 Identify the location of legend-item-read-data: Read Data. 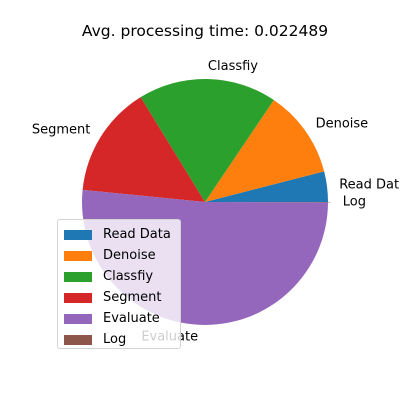
(122, 234).